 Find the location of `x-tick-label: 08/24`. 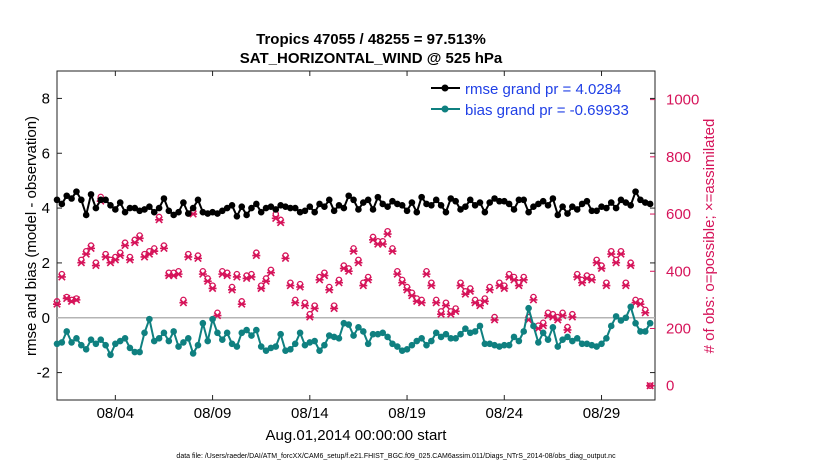

x-tick-label: 08/24 is located at coordinates (505, 413).